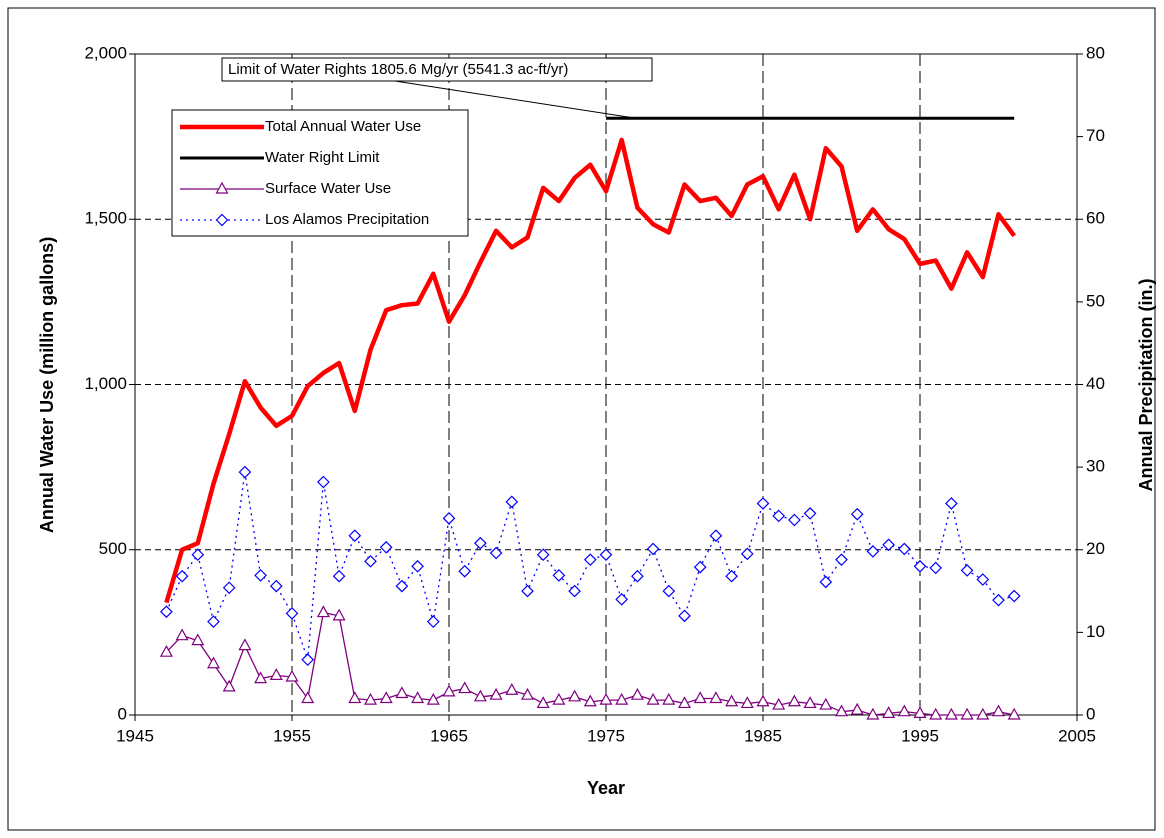 The height and width of the screenshot is (838, 1164). I want to click on legend-marker, so click(222, 220).